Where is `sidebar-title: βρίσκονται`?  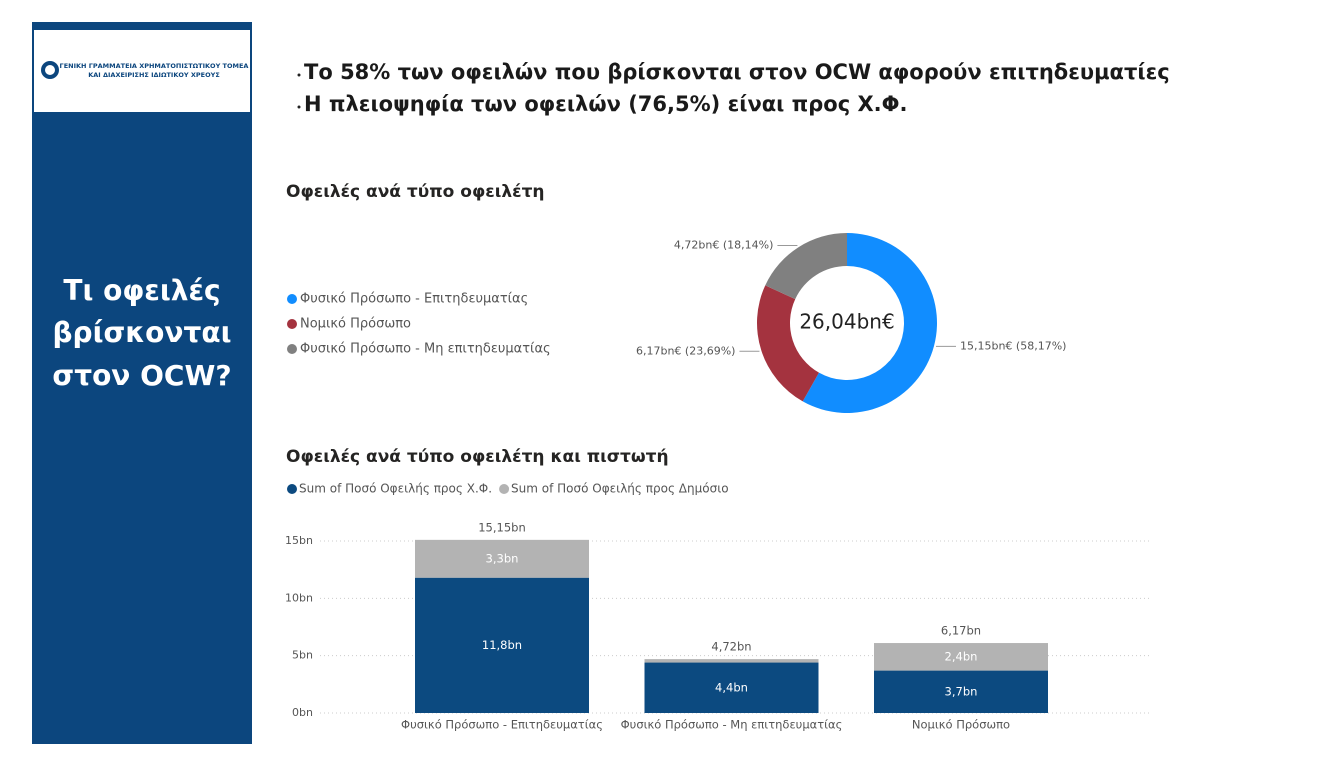 sidebar-title: βρίσκονται is located at coordinates (141, 332).